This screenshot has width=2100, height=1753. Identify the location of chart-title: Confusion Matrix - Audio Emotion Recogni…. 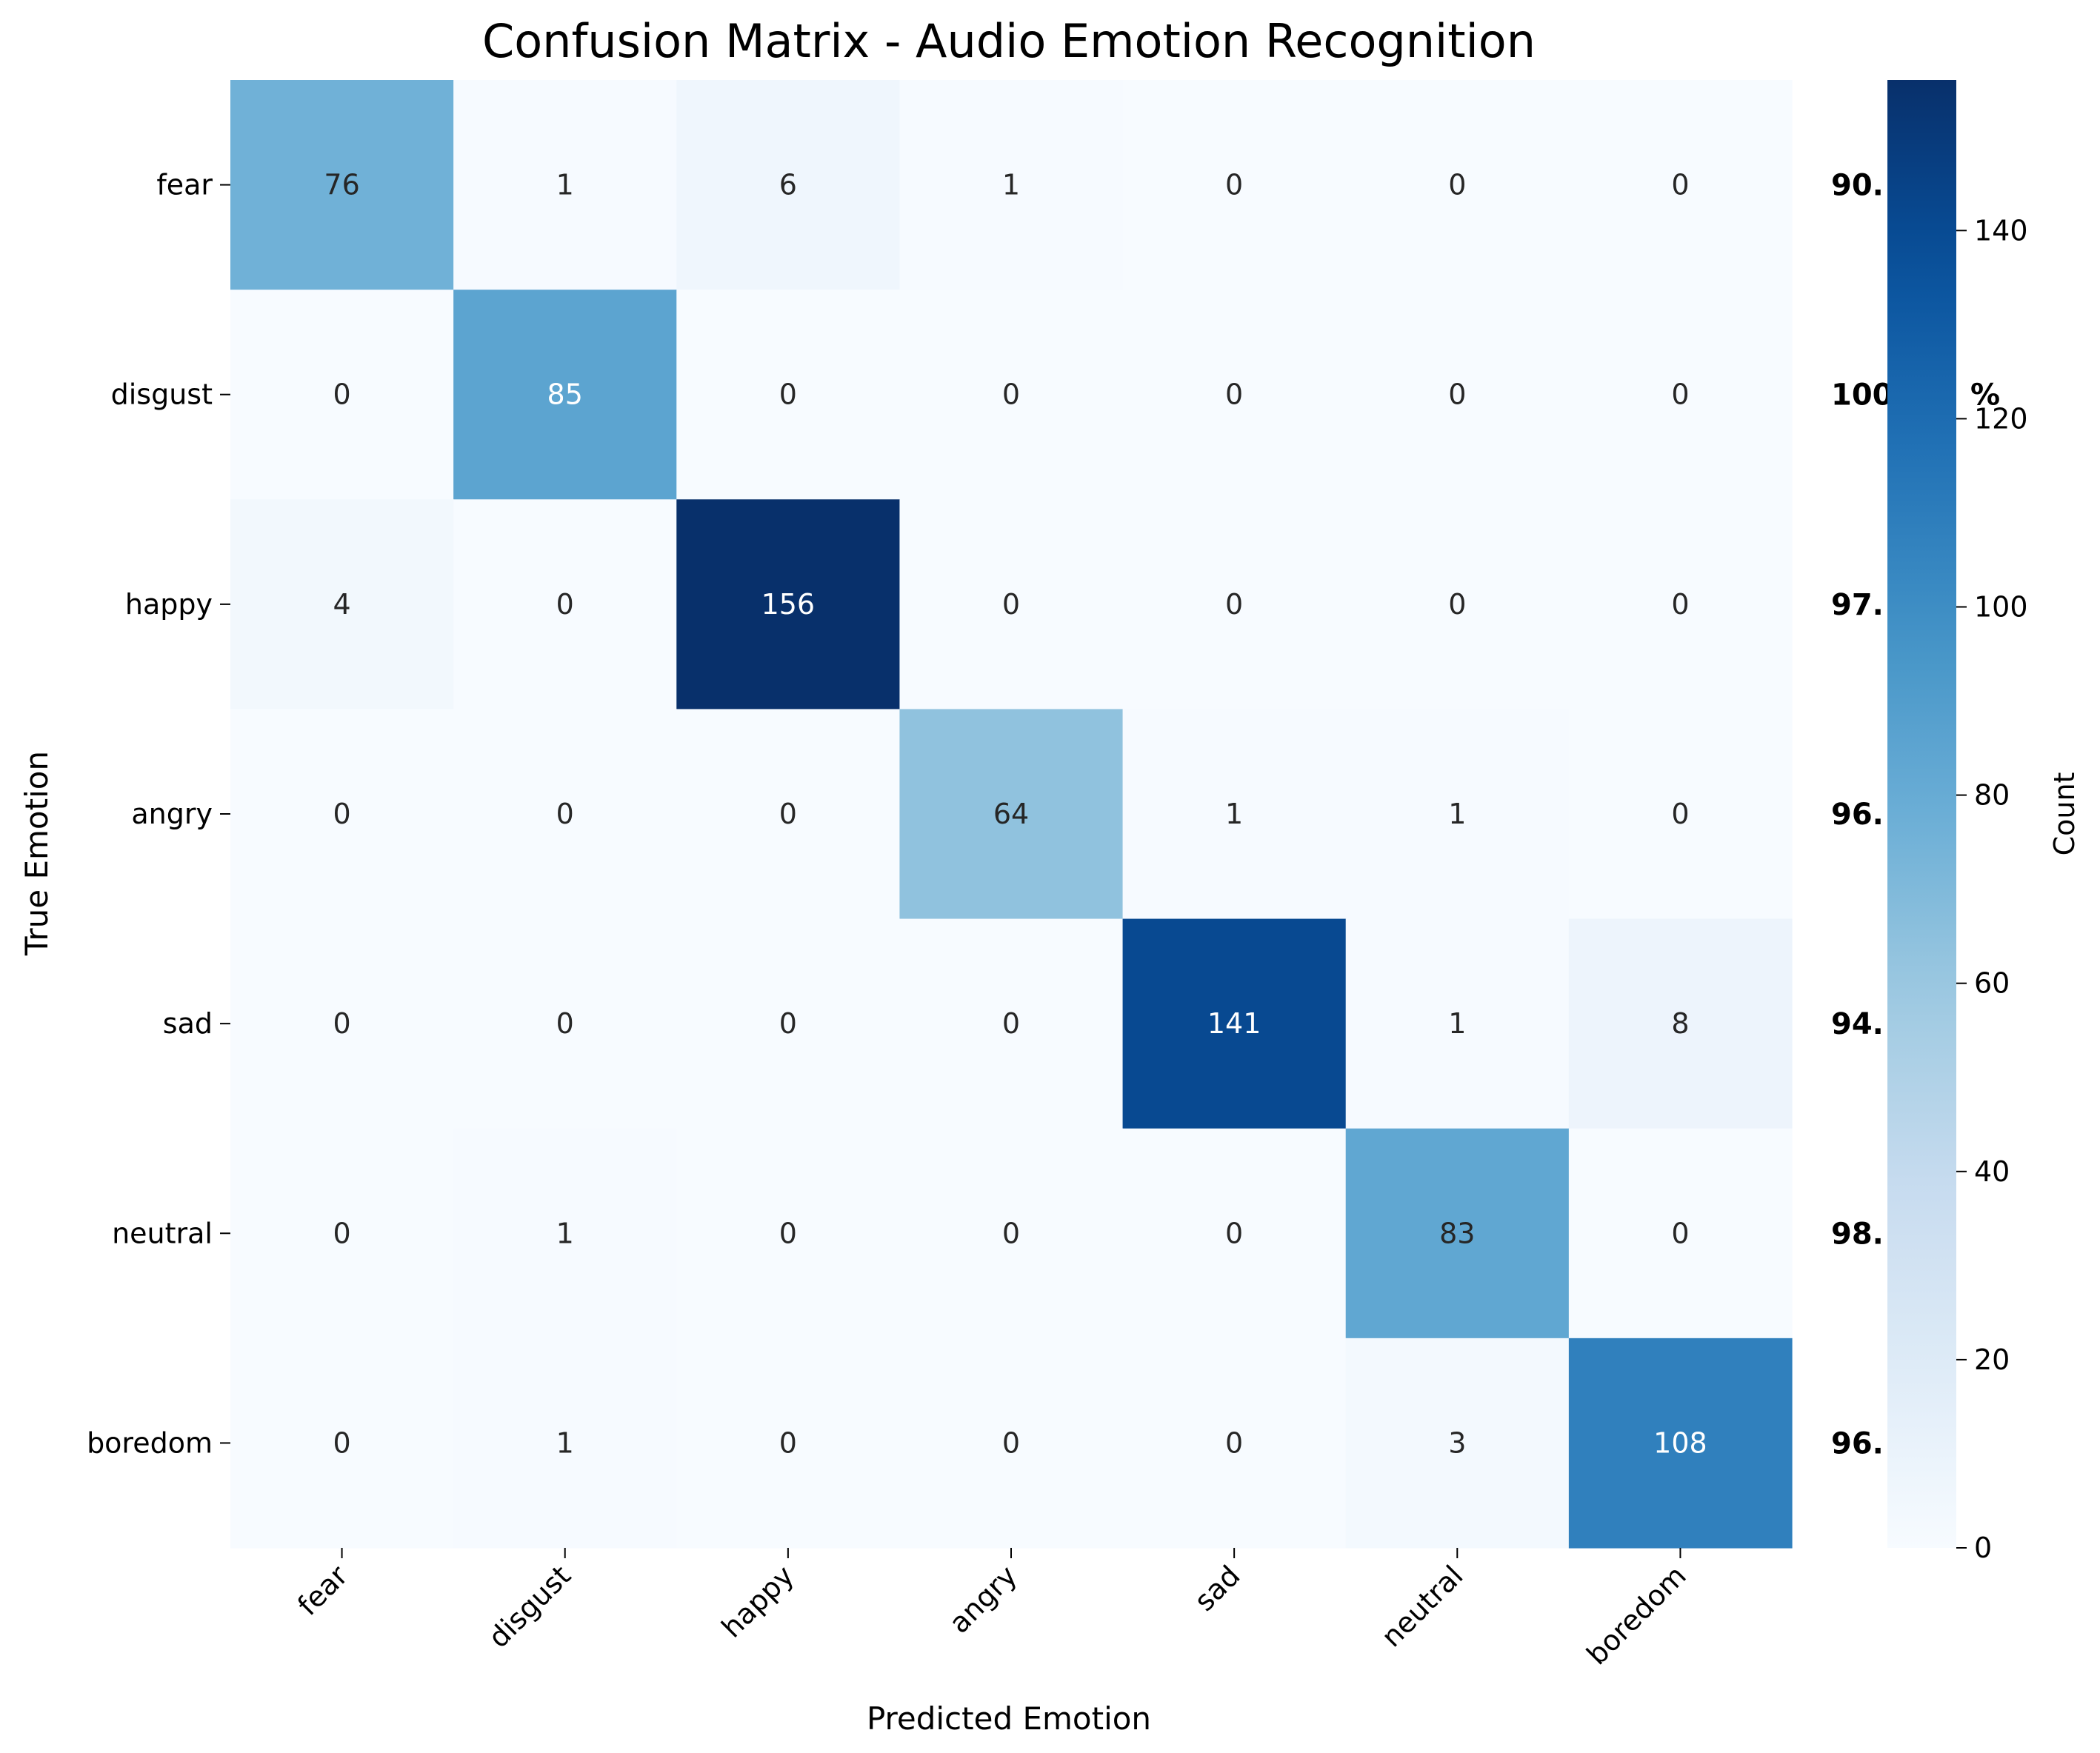
(1009, 41).